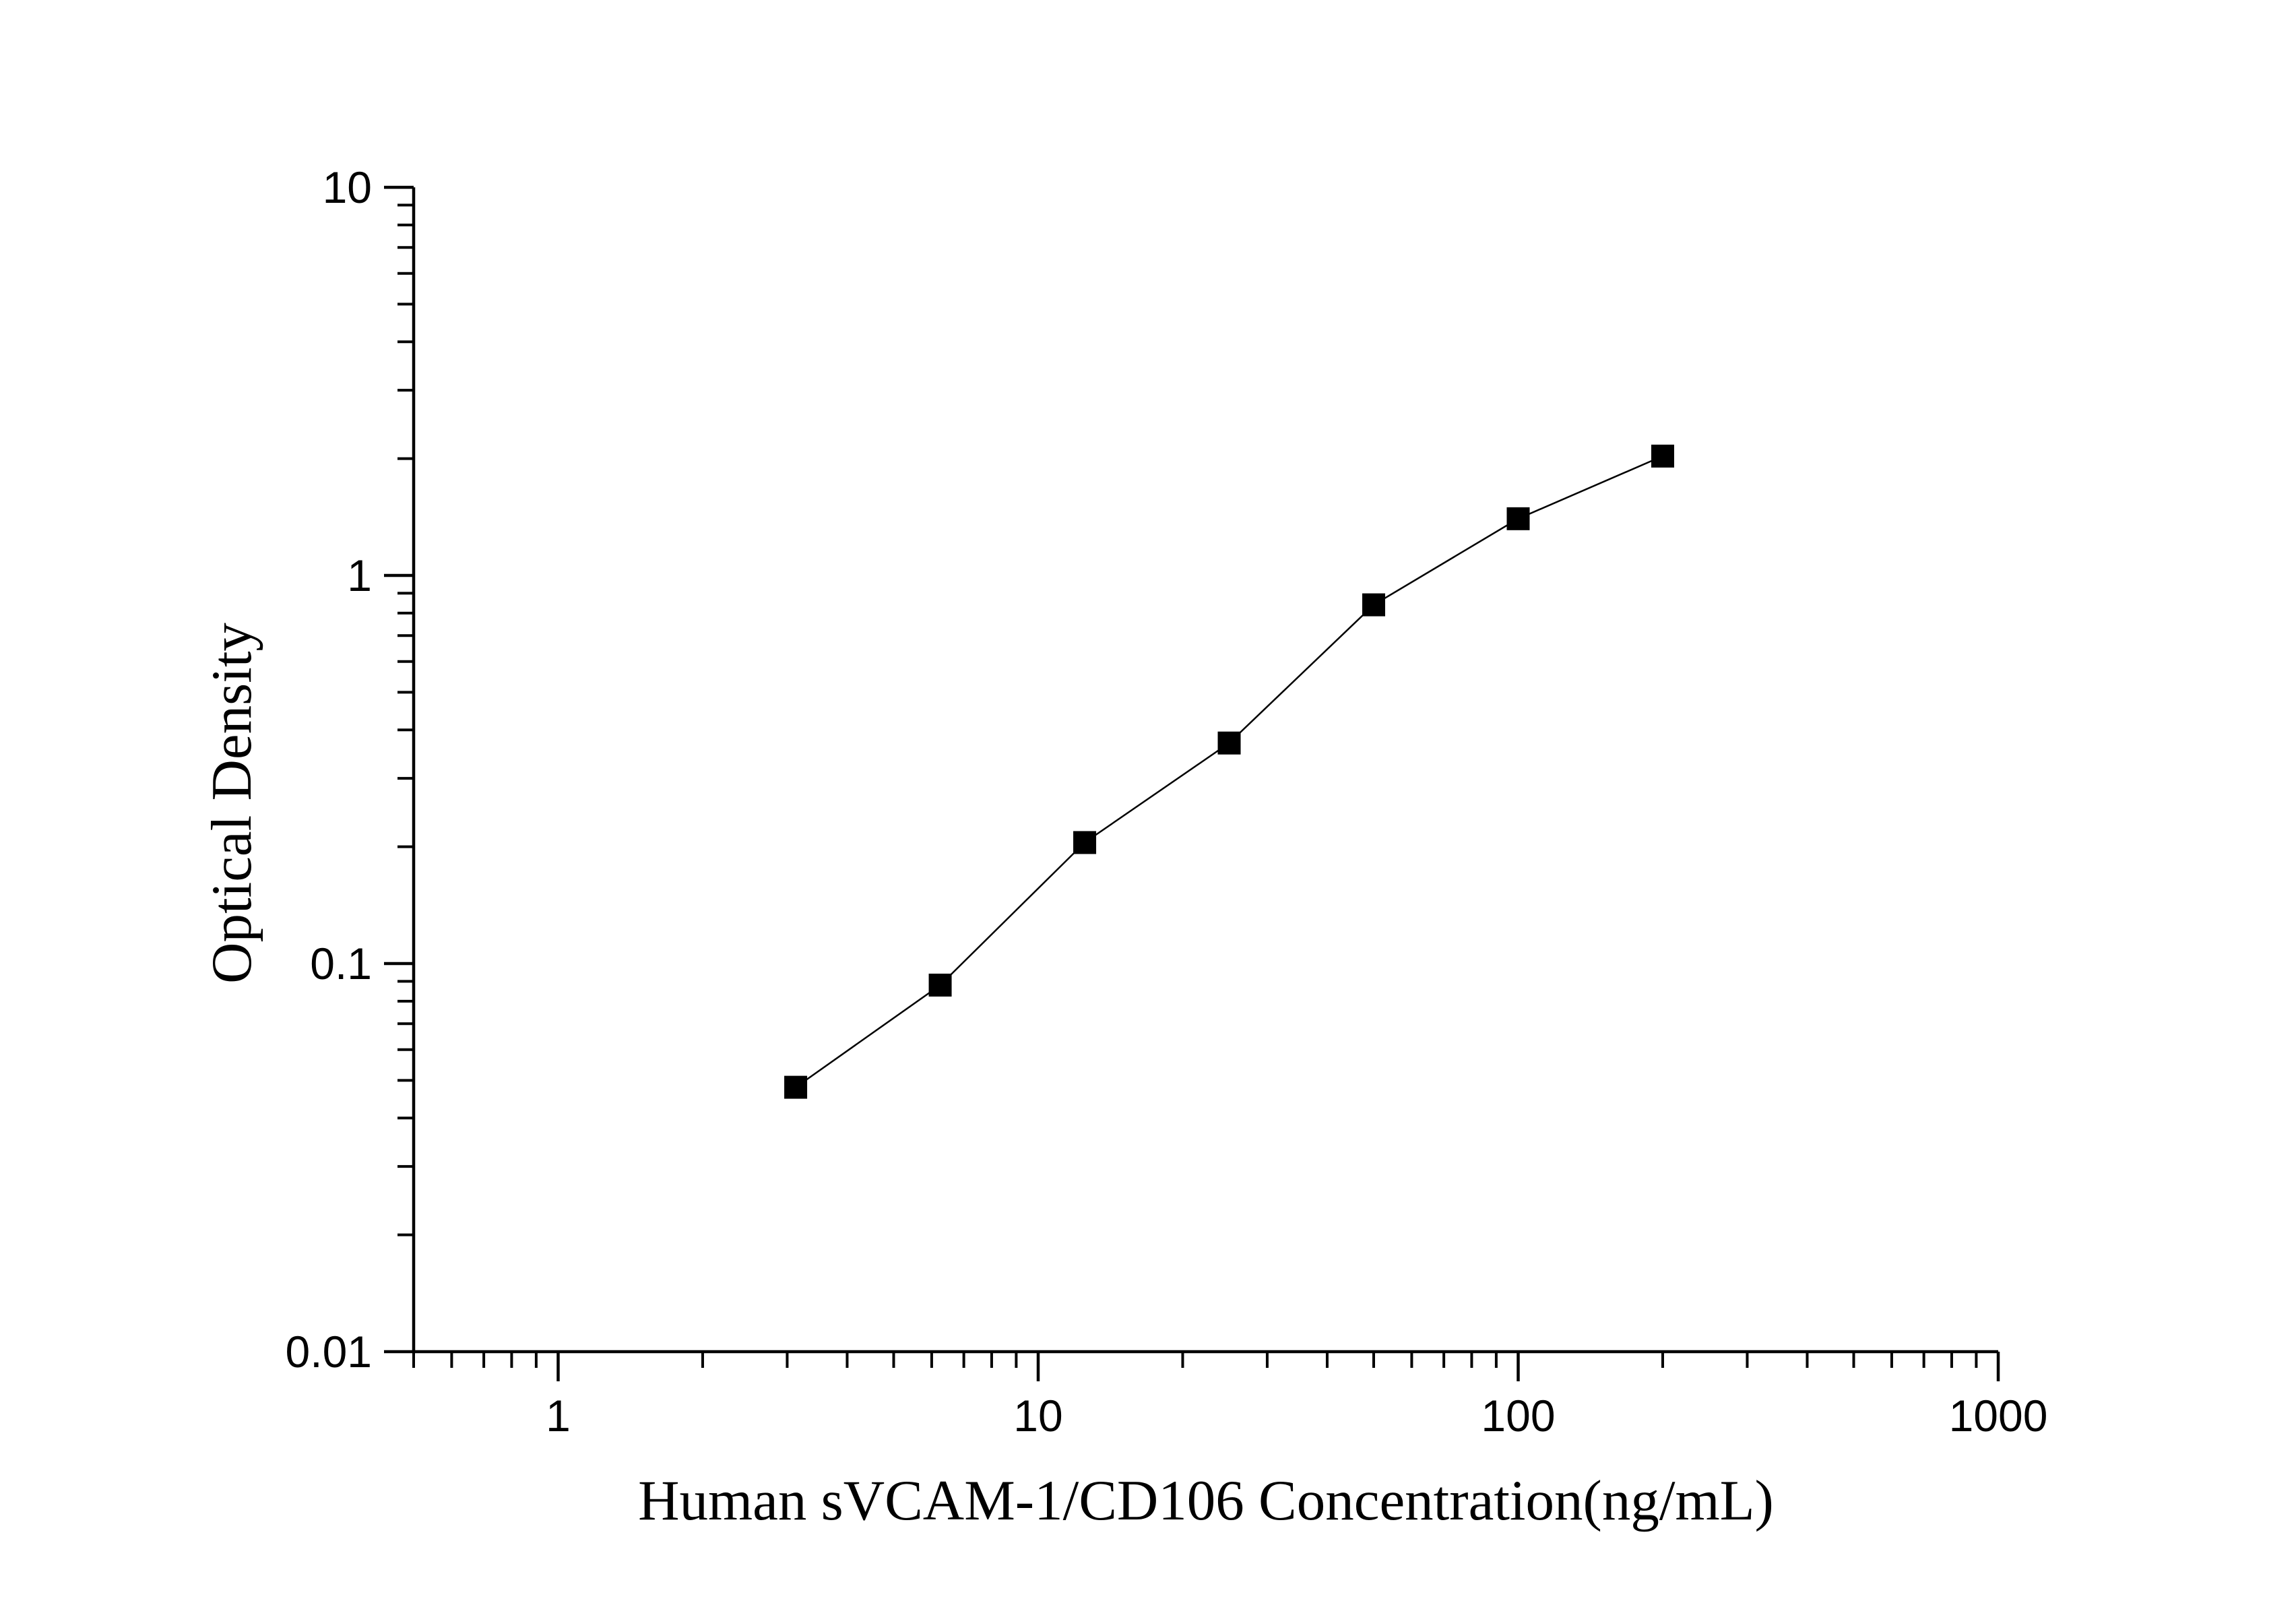 The width and height of the screenshot is (2296, 1603). Describe the element at coordinates (1206, 1500) in the screenshot. I see `x-axis-title: Human sVCAM-1/CD106 Concentration(ng/mL)` at that location.